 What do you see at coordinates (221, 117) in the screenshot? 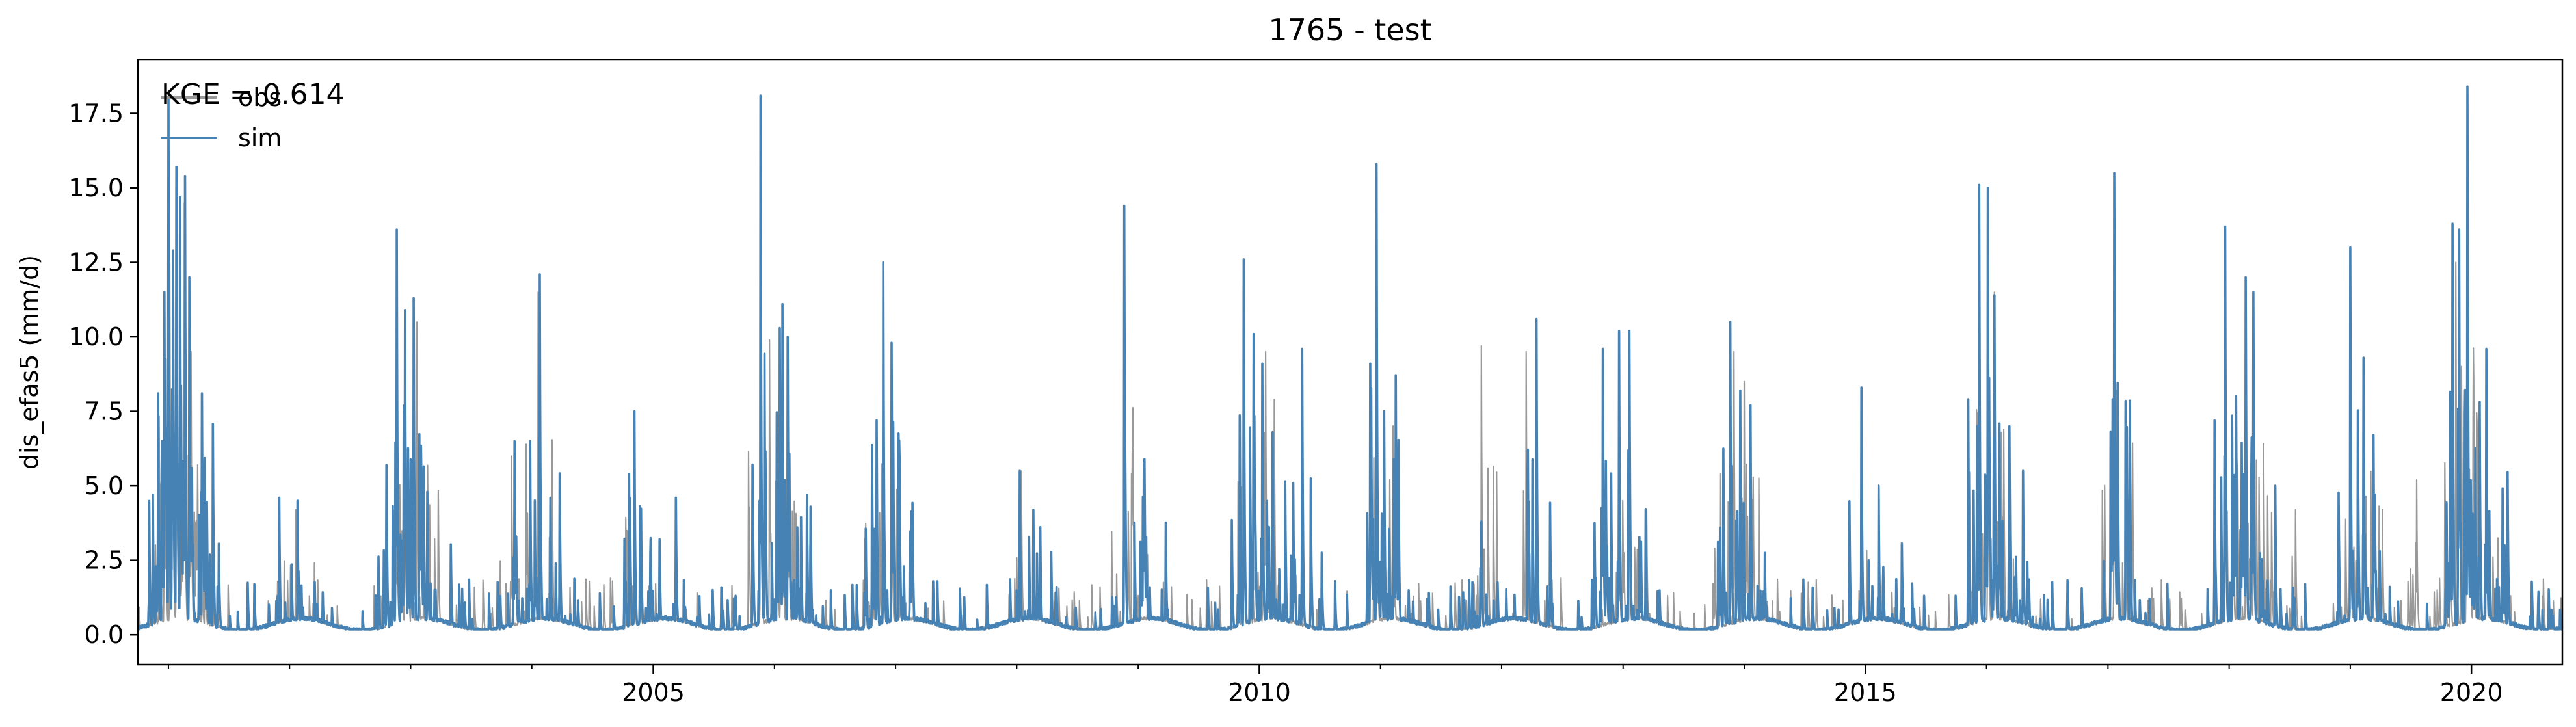
I see `legend: obs sim` at bounding box center [221, 117].